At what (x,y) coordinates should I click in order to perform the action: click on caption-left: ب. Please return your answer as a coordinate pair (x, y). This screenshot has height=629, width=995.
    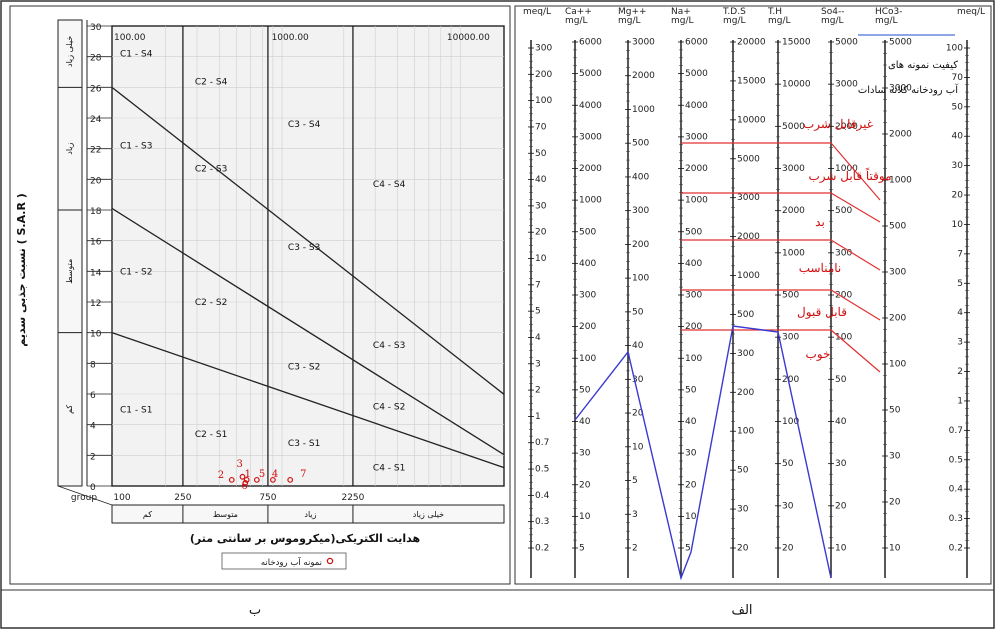
    Looking at the image, I should click on (255, 610).